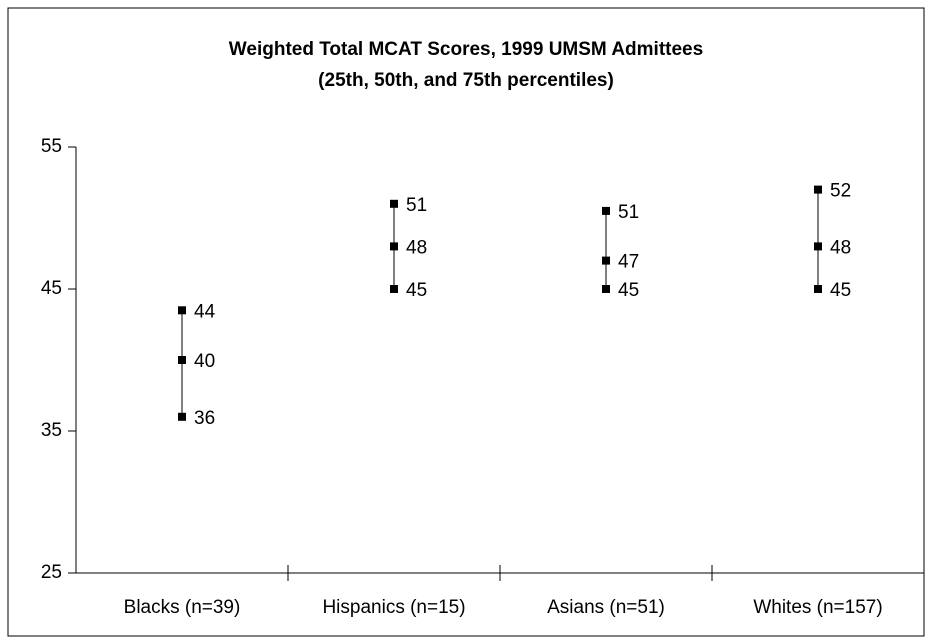  Describe the element at coordinates (628, 262) in the screenshot. I see `value-label: 47` at that location.